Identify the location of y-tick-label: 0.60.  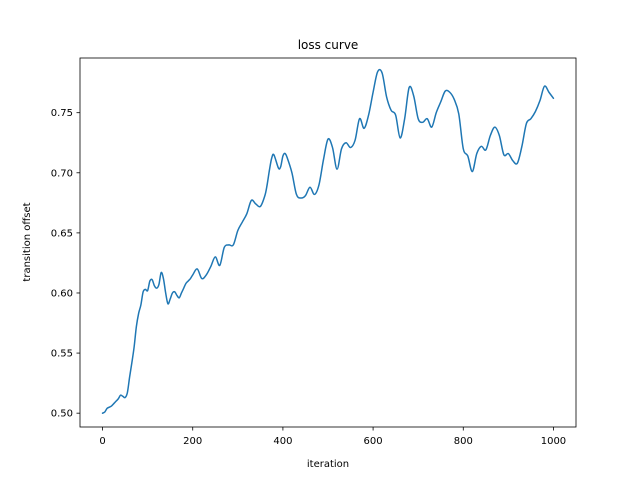
(62, 293).